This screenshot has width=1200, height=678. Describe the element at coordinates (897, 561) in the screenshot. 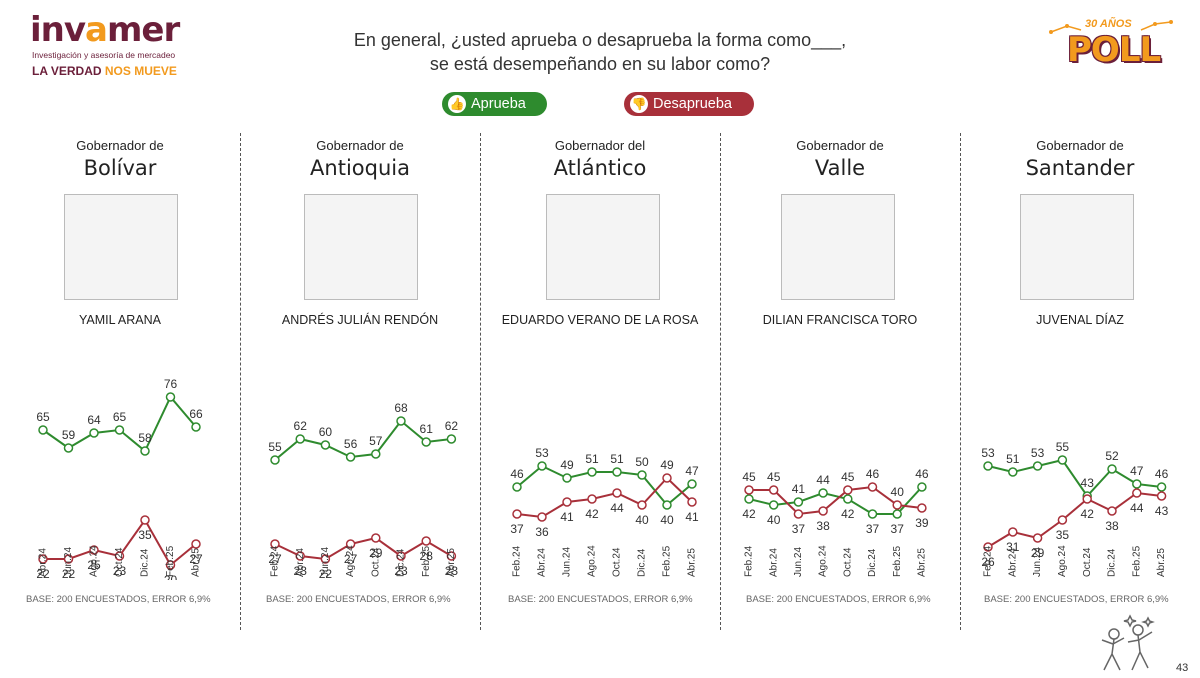

I see `x-tick-label: Feb.25` at that location.